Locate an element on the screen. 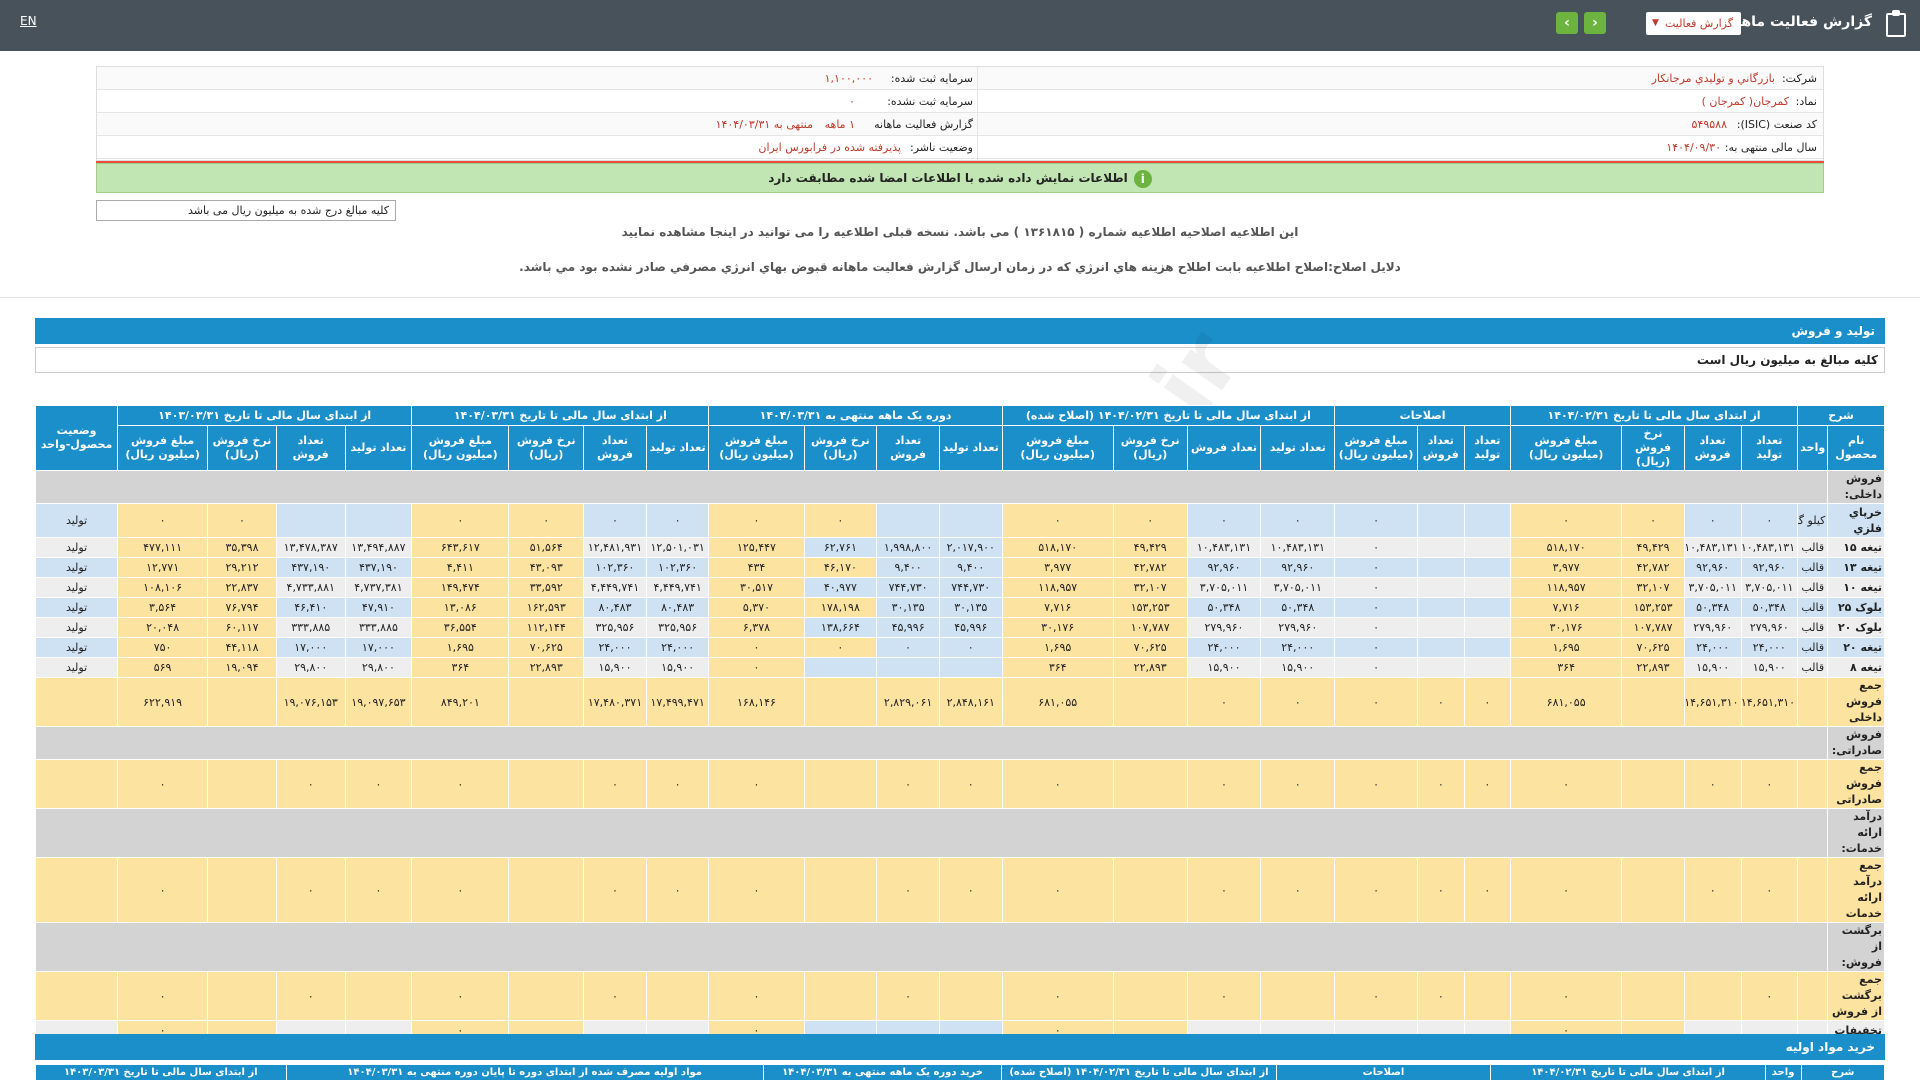  table-cell: ۴۳,۰۹۳ is located at coordinates (546, 567).